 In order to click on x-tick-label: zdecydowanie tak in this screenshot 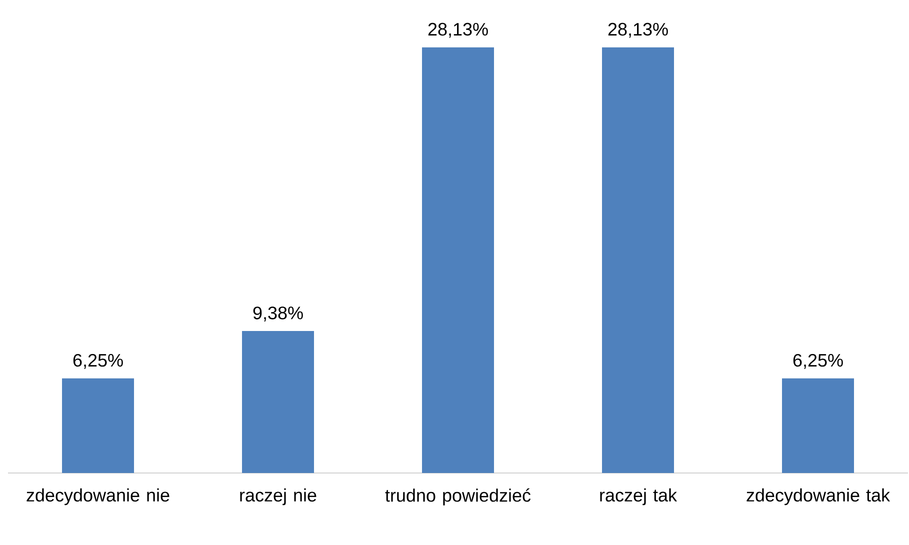, I will do `click(818, 497)`.